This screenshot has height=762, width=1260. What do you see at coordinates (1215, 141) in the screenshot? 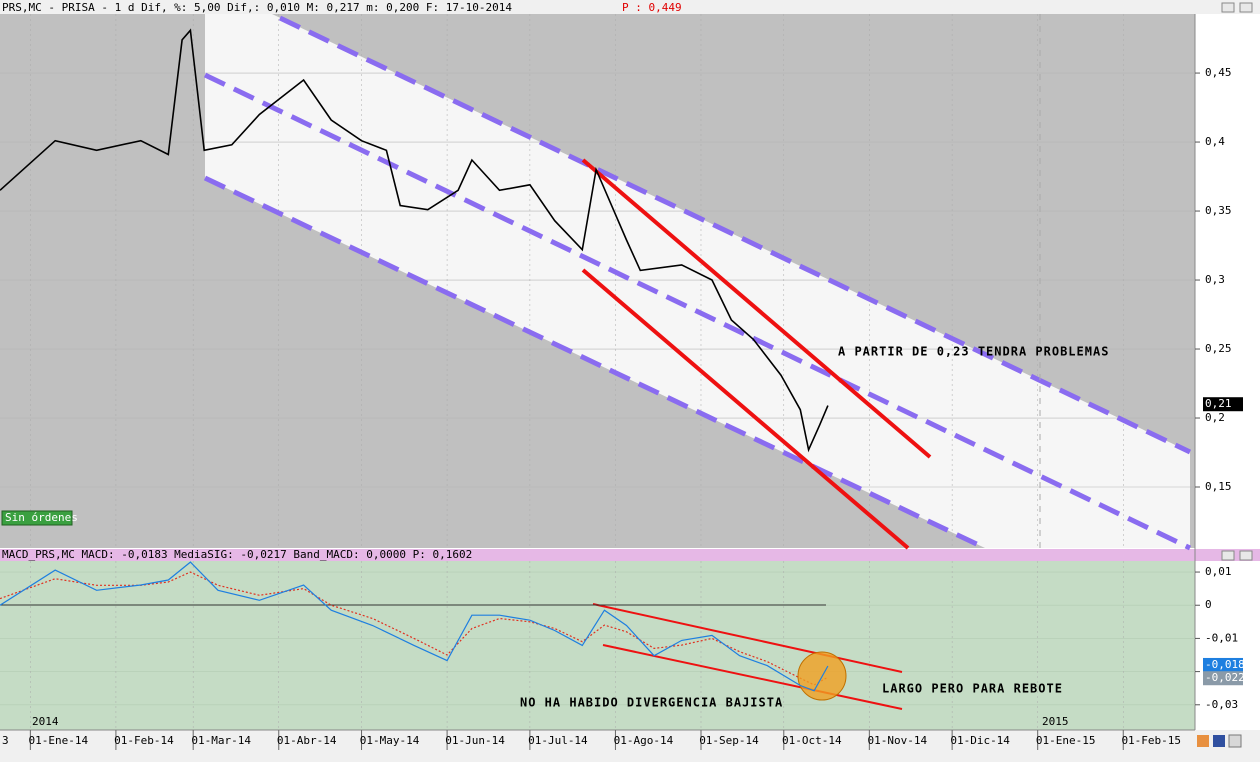
I see `y-tick-label: 0,4` at bounding box center [1215, 141].